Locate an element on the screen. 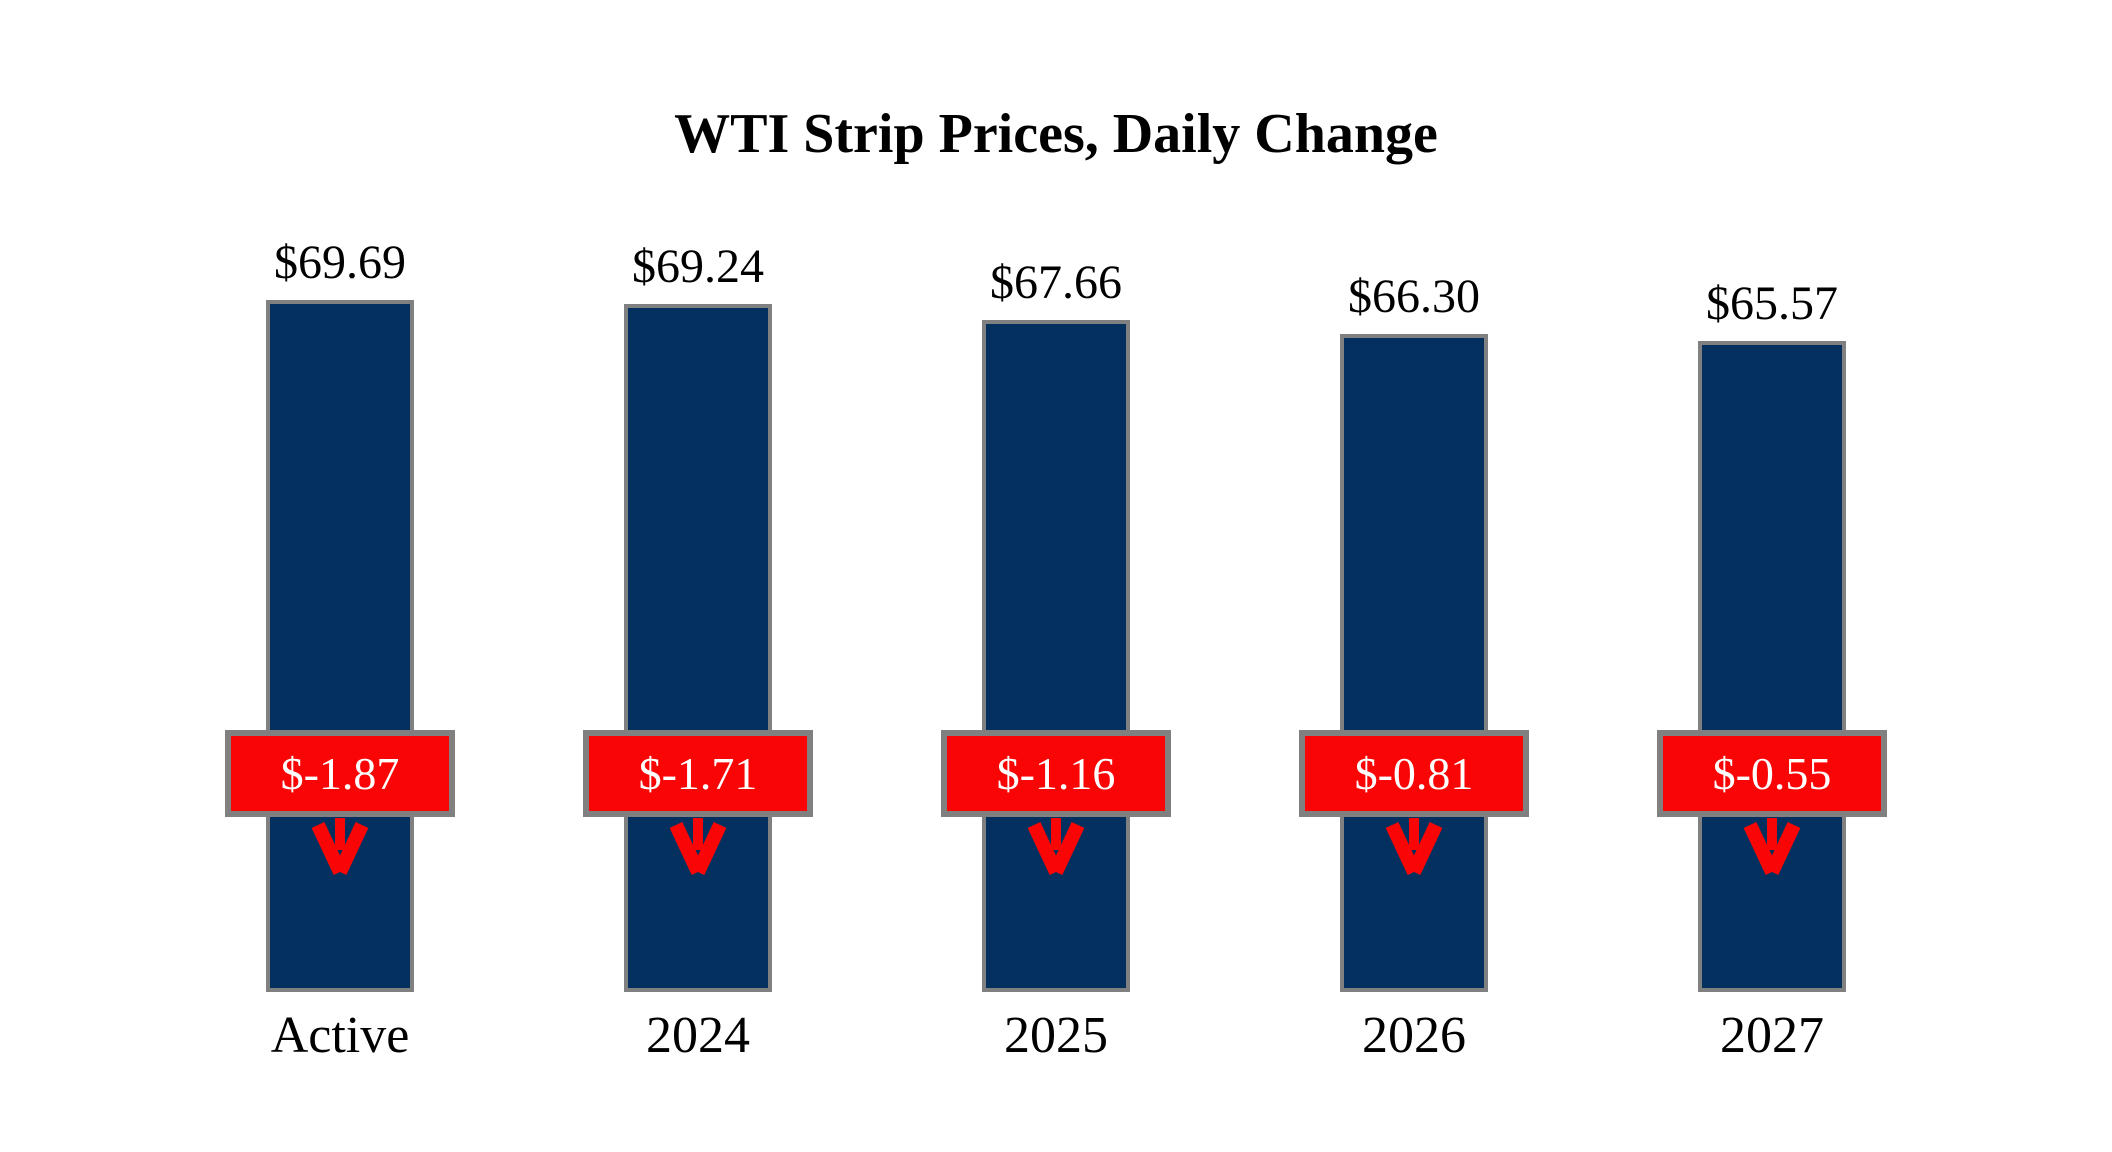  bar-stack: $65.57 is located at coordinates (1772, 496).